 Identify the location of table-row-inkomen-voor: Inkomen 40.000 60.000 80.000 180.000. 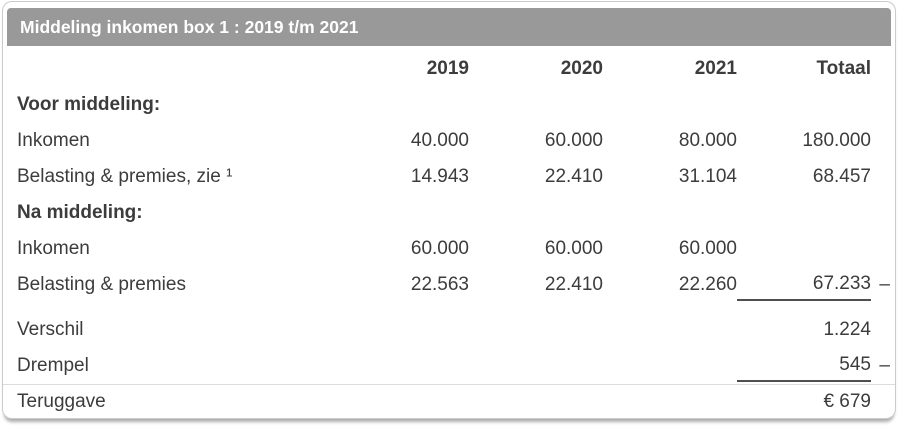
(449, 141).